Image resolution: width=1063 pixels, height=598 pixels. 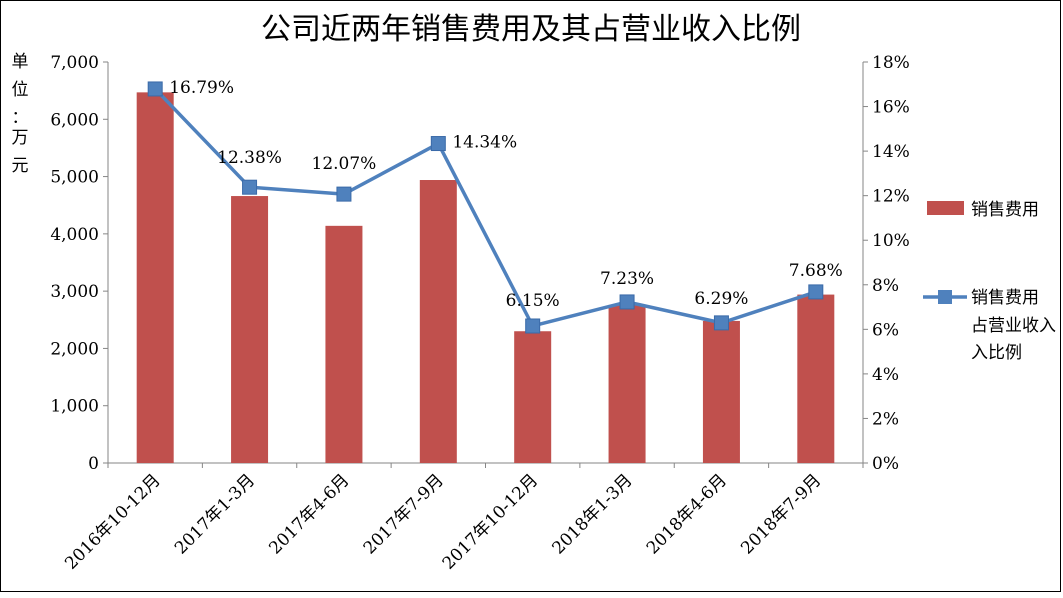 I want to click on legend-swatch-marker, so click(x=945, y=297).